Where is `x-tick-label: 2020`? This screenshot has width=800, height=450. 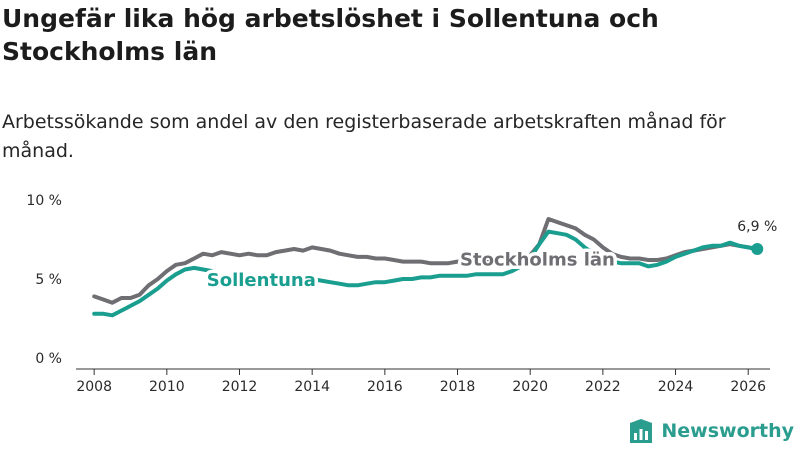
x-tick-label: 2020 is located at coordinates (530, 387).